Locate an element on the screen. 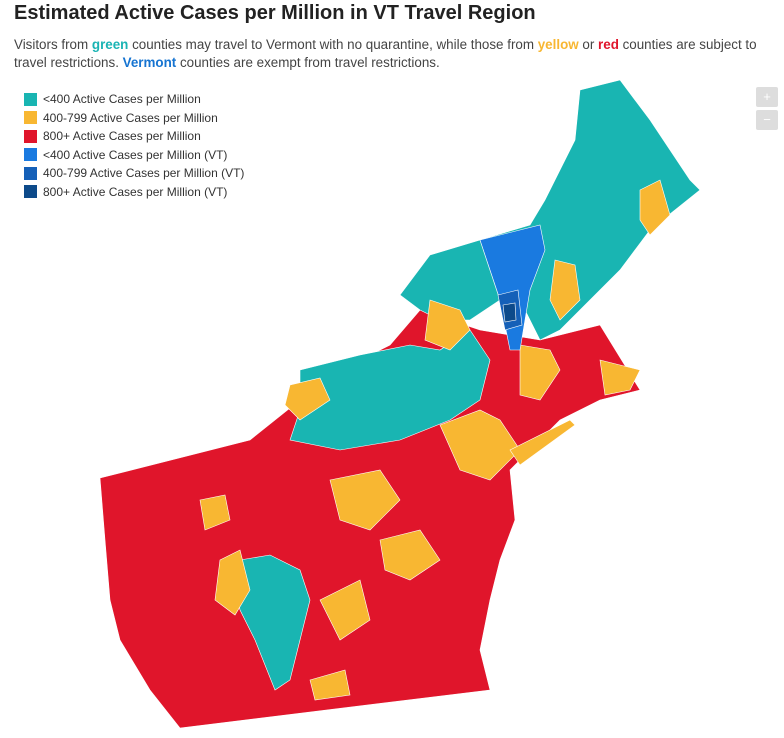 The image size is (784, 738). legend-item: 800+ Active Cases per Million (VT) is located at coordinates (134, 192).